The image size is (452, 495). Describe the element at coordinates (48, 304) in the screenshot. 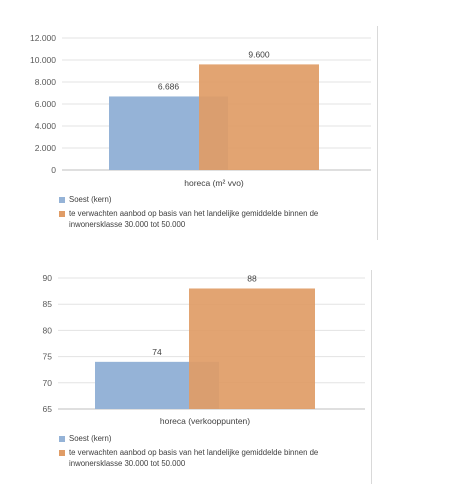

I see `y-tick-label: 85` at that location.